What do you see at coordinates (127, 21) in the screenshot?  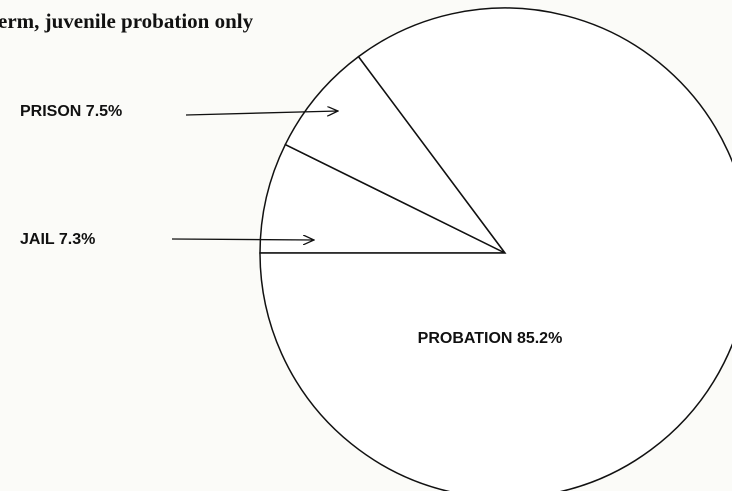 I see `chart-title: erm, juvenile probation only` at bounding box center [127, 21].